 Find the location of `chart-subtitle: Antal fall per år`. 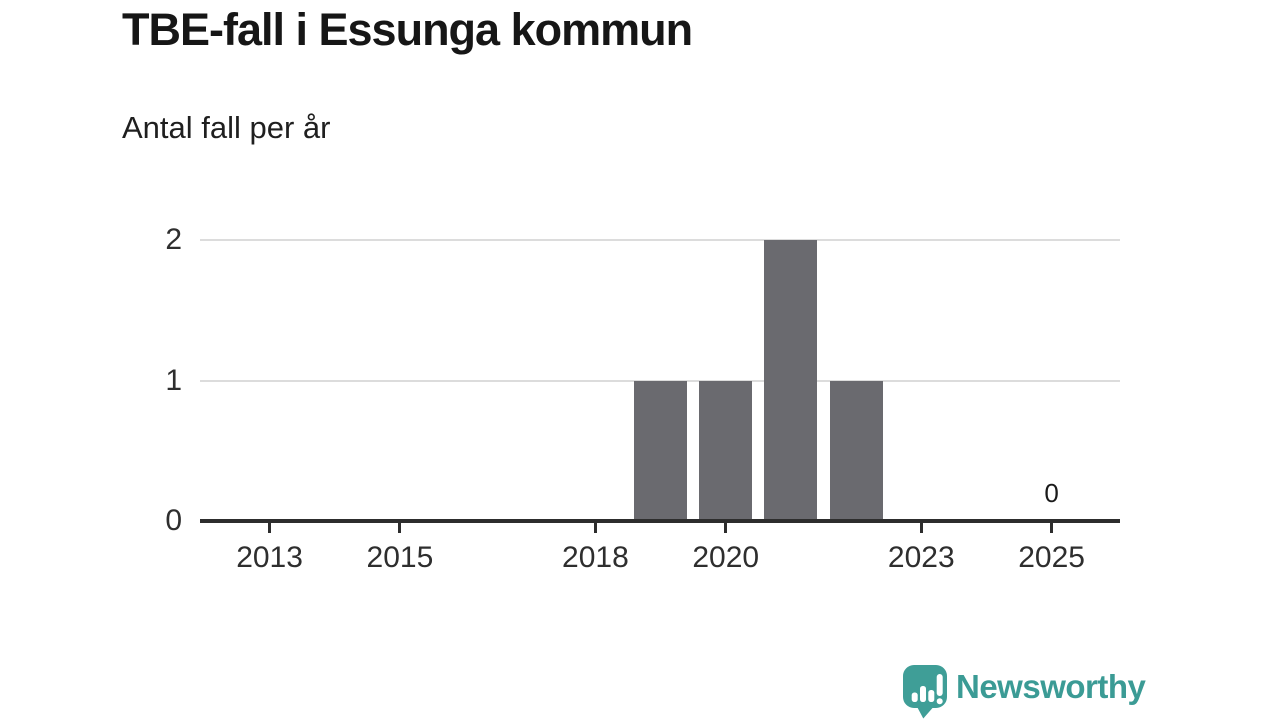

chart-subtitle: Antal fall per år is located at coordinates (226, 127).